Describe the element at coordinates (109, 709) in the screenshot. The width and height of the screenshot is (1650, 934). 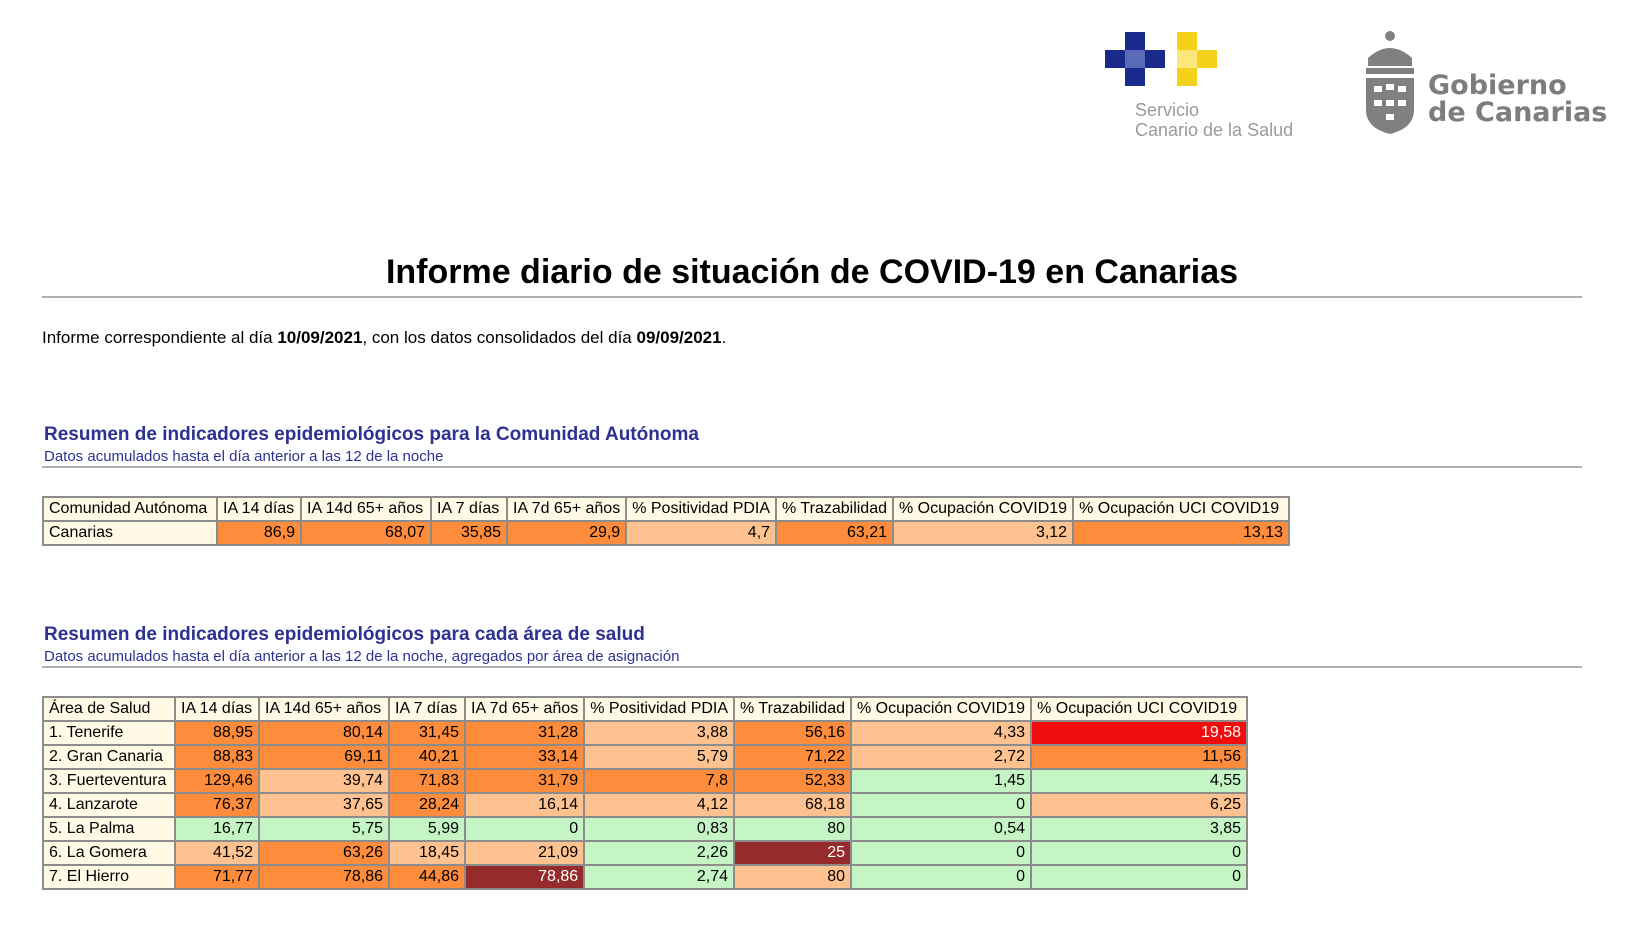
I see `column-header: Área de Salud` at that location.